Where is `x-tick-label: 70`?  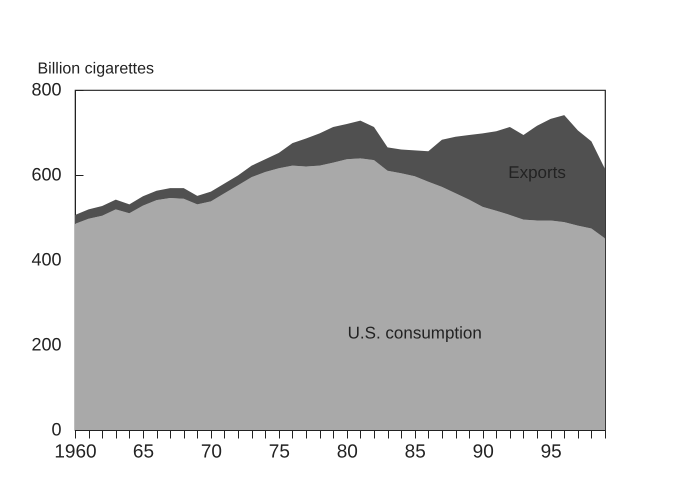 x-tick-label: 70 is located at coordinates (211, 452).